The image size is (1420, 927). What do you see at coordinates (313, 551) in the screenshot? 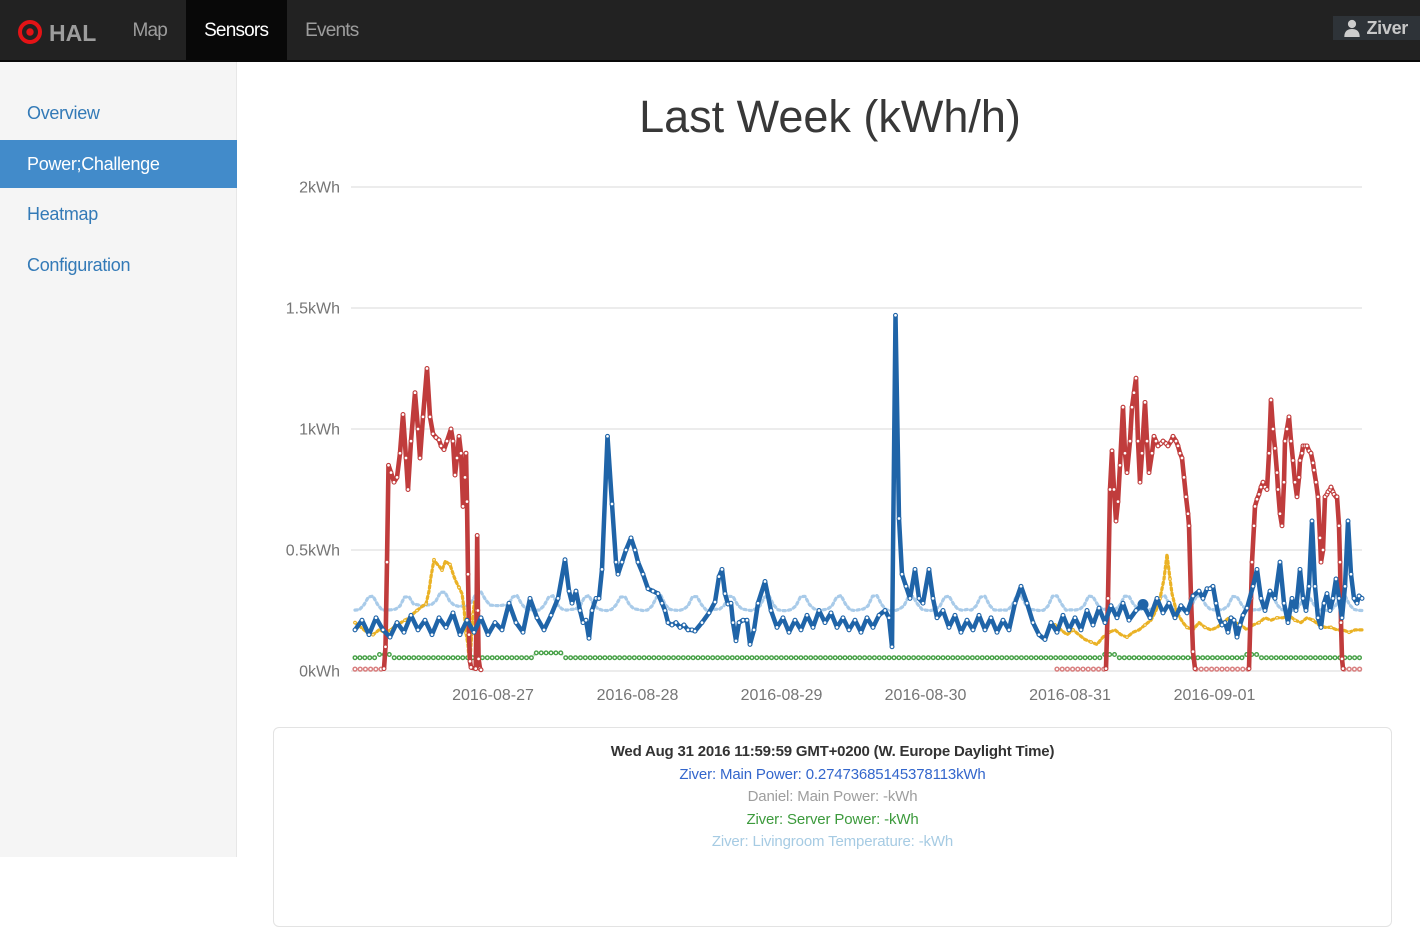
I see `svg-text: 0.5kWh` at bounding box center [313, 551].